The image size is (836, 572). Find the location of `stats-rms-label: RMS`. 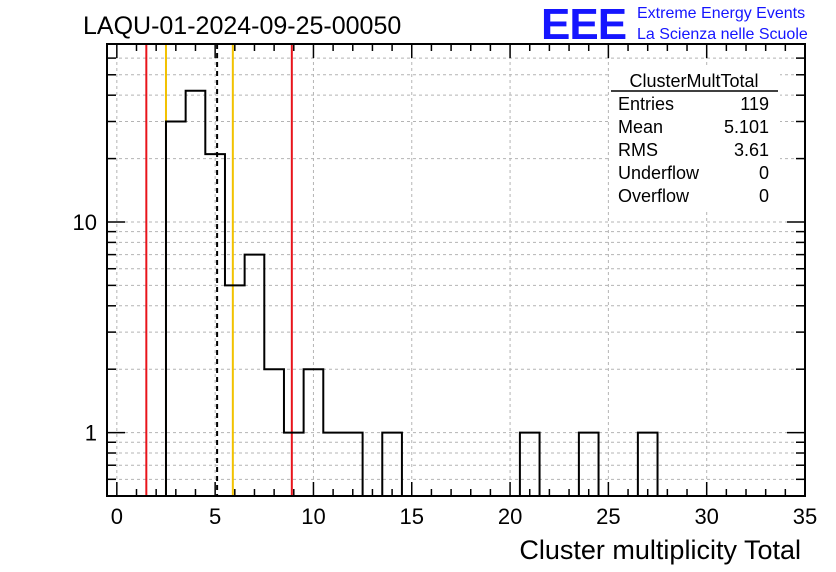

stats-rms-label: RMS is located at coordinates (638, 150).